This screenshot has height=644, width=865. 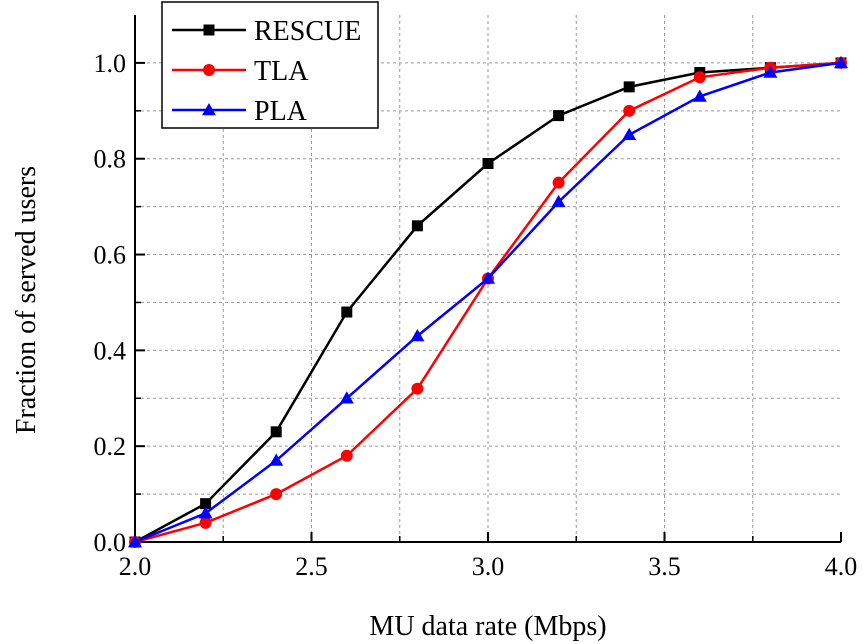 What do you see at coordinates (487, 626) in the screenshot?
I see `x-axis-title: MU data rate (Mbps)` at bounding box center [487, 626].